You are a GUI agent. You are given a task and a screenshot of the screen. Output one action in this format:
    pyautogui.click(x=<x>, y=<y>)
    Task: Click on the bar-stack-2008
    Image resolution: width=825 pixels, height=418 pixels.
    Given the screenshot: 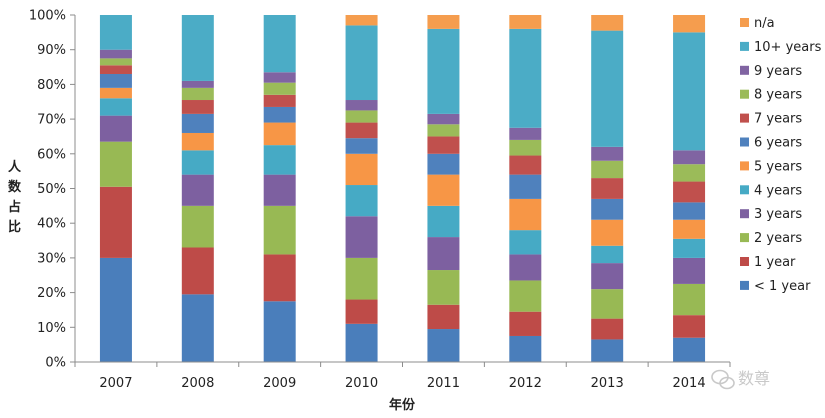 What is the action you would take?
    pyautogui.click(x=197, y=188)
    